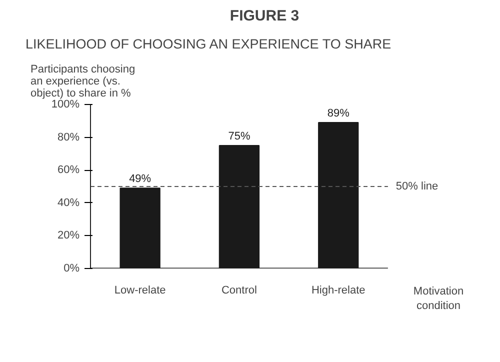 This screenshot has width=500, height=362. What do you see at coordinates (338, 290) in the screenshot?
I see `x-tick-label: High-relate` at bounding box center [338, 290].